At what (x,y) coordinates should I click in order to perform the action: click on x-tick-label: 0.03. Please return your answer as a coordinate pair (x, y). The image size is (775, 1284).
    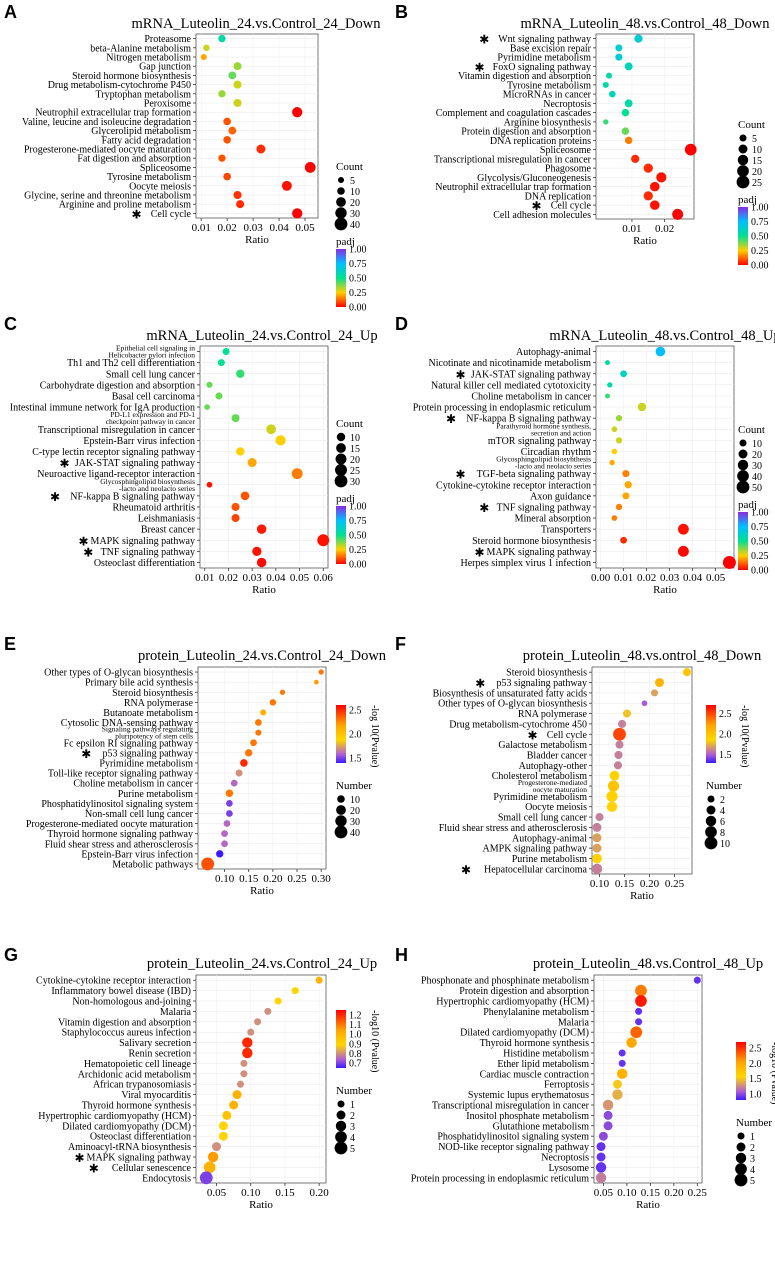
    Looking at the image, I should click on (253, 578).